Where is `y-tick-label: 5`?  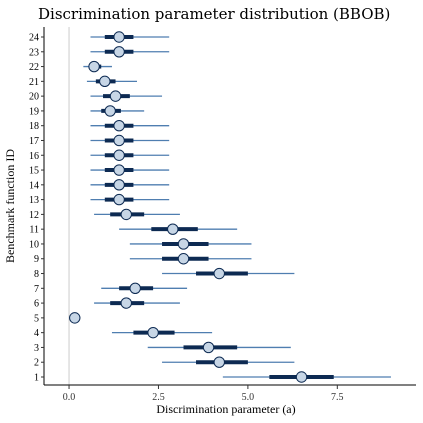 y-tick-label: 5 is located at coordinates (36, 318).